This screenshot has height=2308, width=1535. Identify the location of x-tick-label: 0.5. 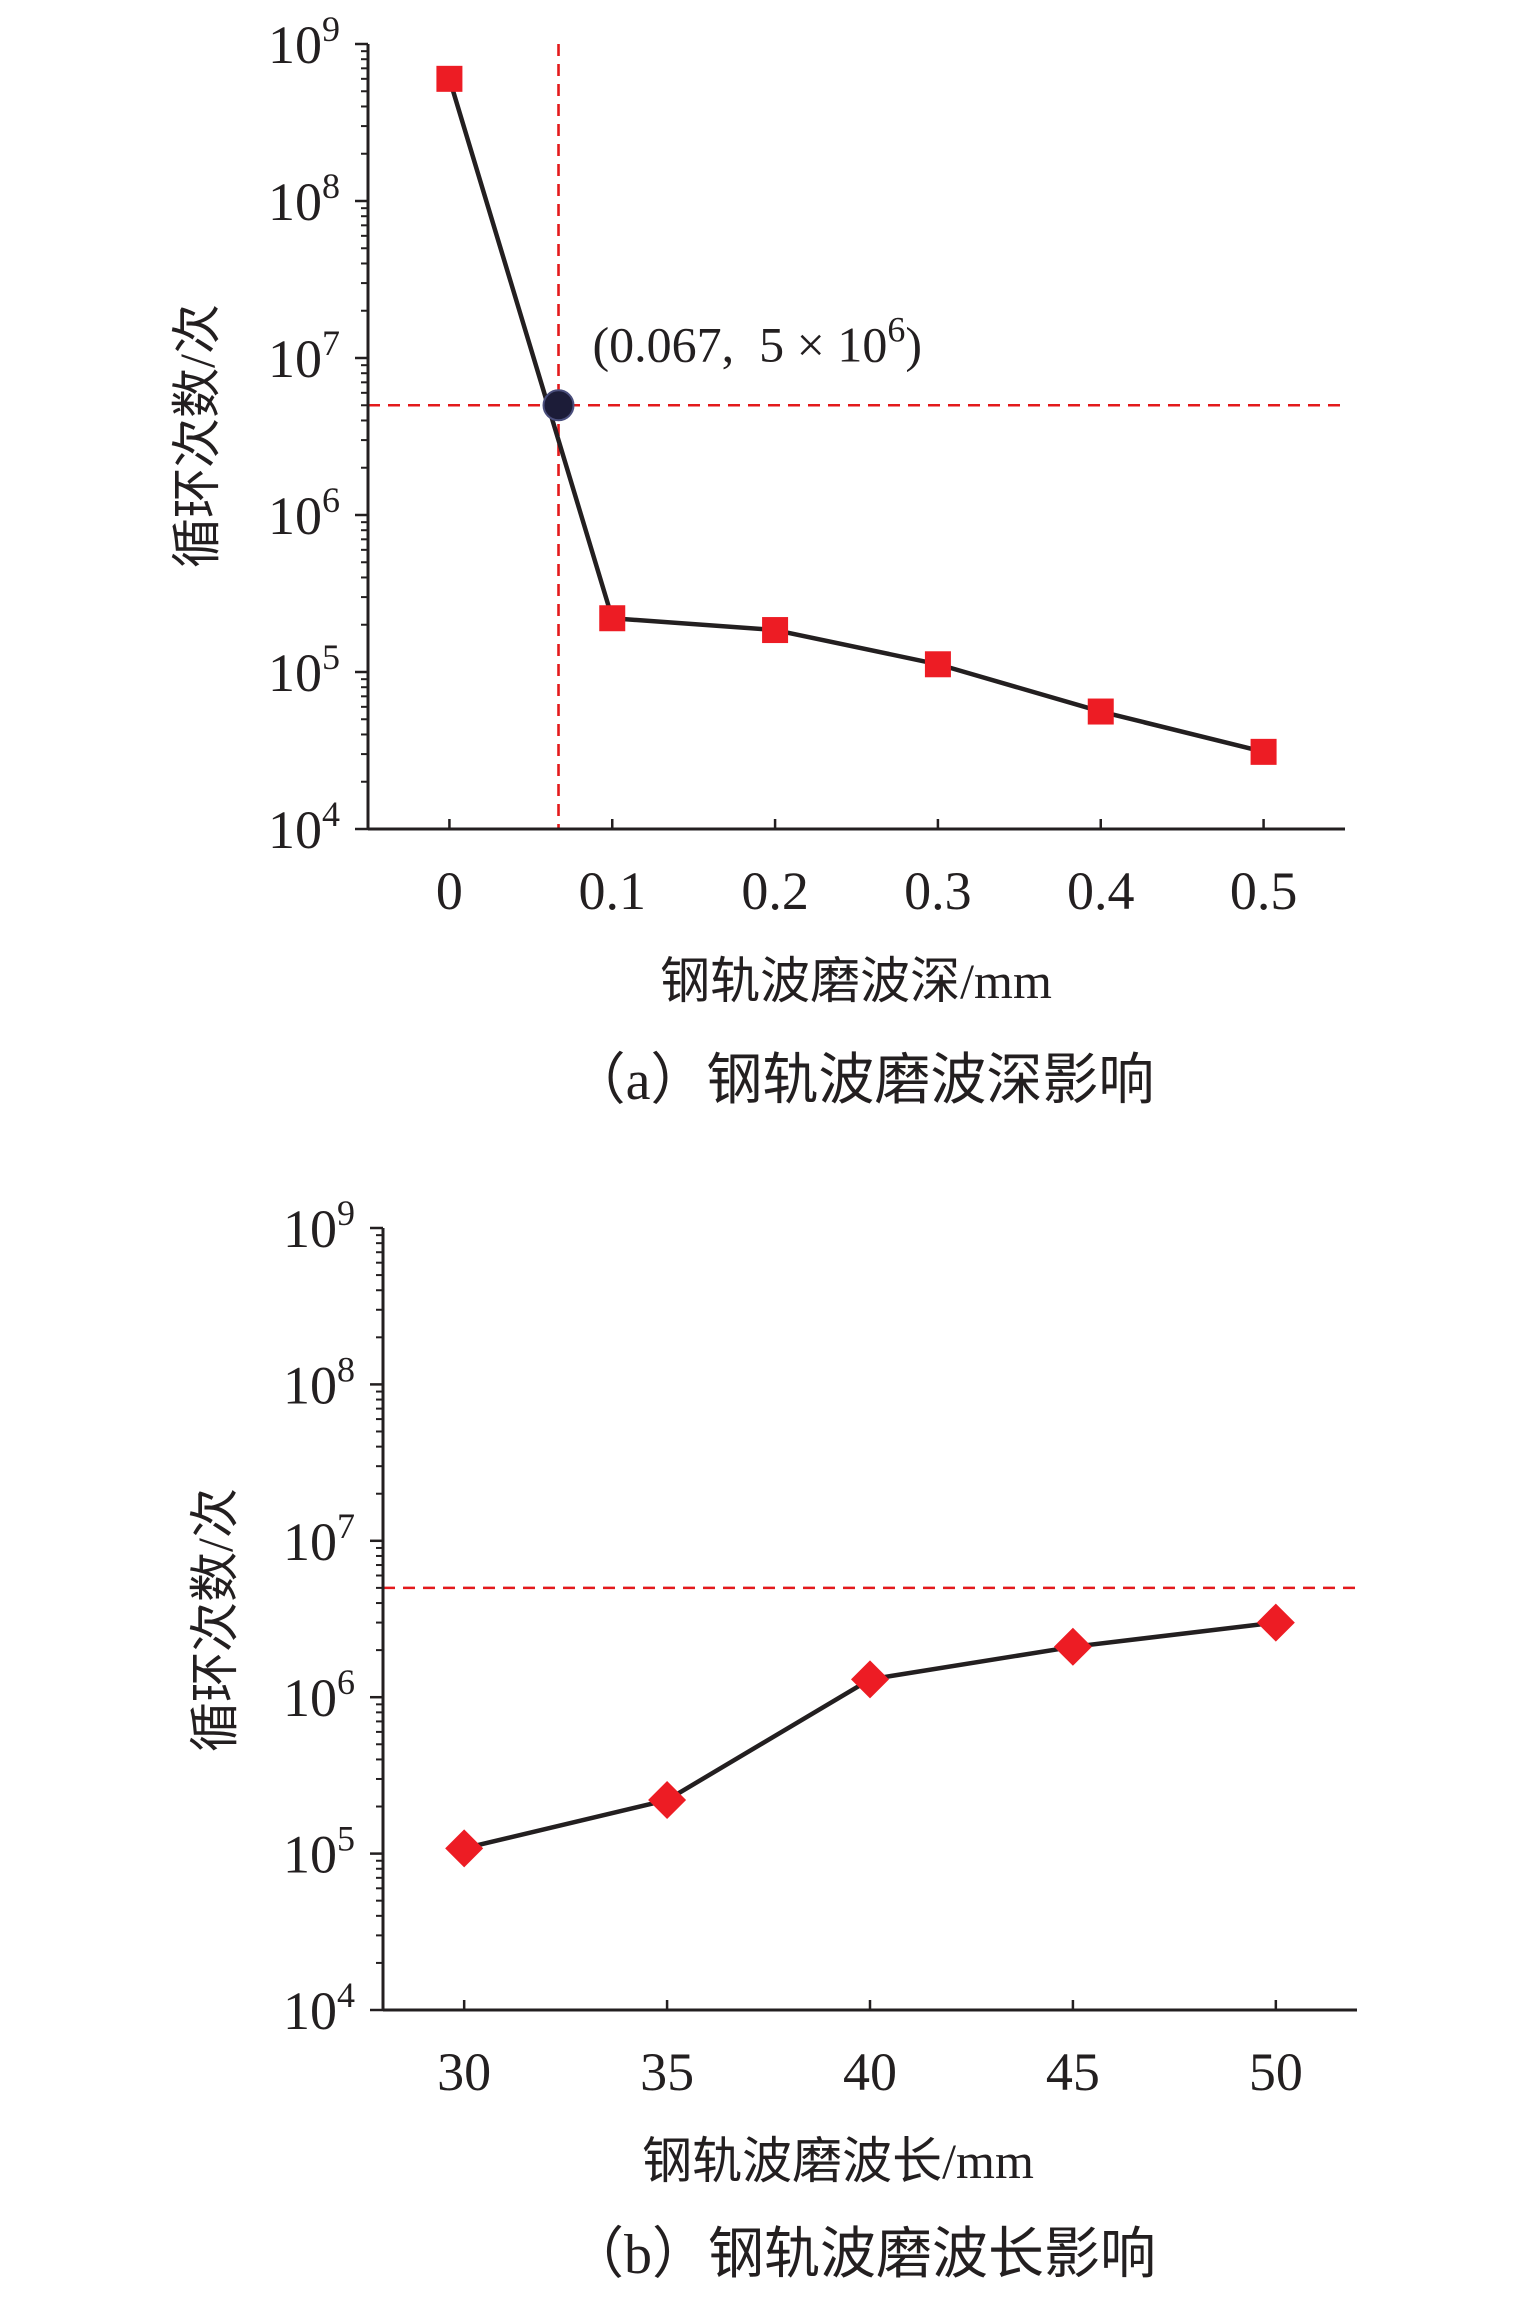
(1264, 891).